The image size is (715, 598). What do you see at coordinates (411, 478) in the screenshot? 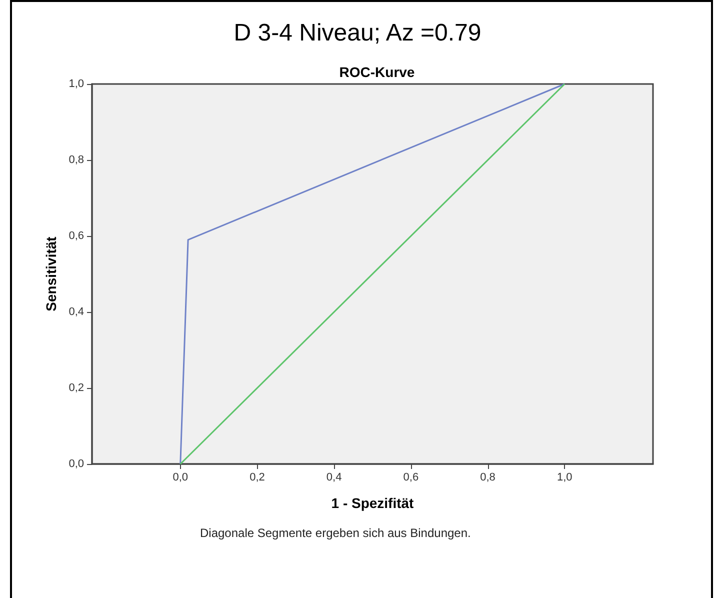
I see `x-tick-label: 0,6` at bounding box center [411, 478].